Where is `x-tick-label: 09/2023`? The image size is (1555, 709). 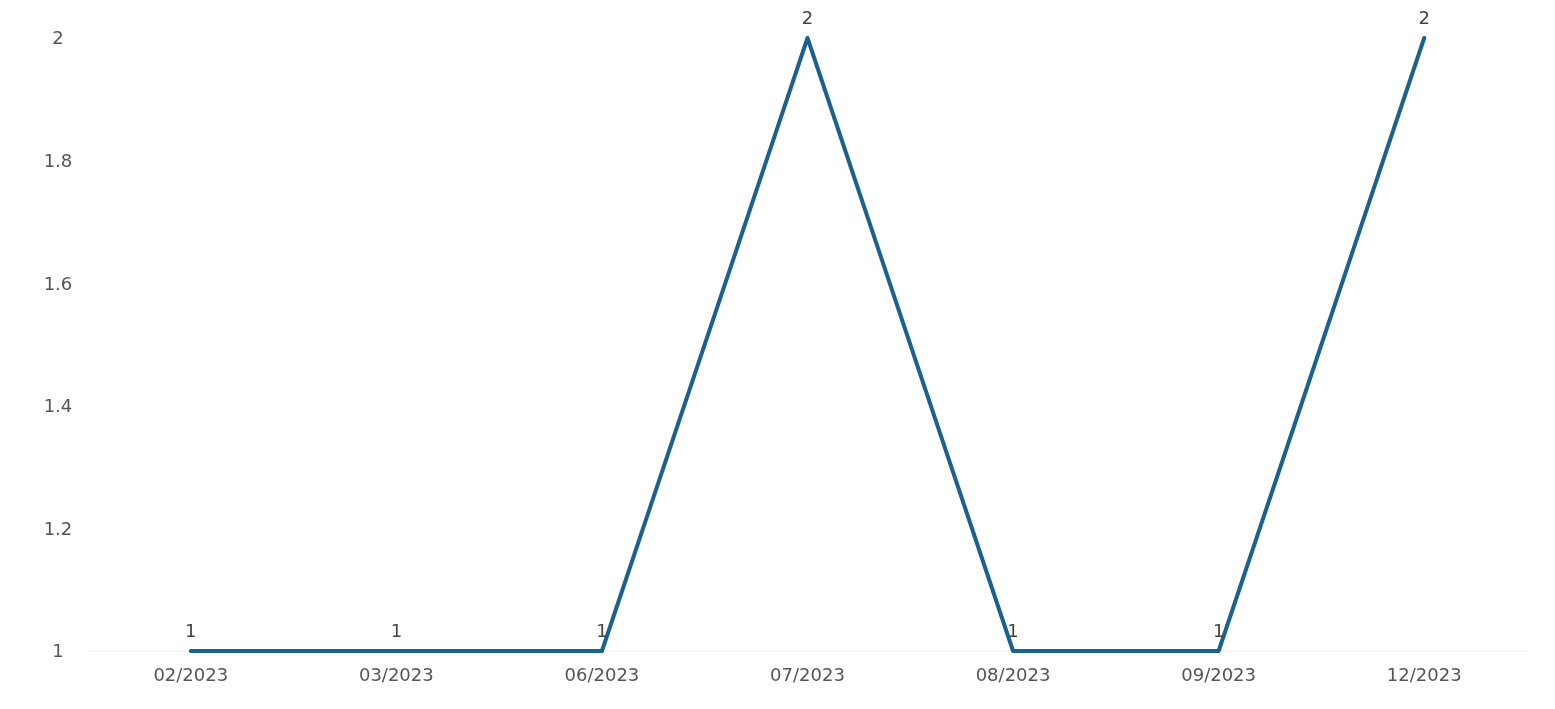
x-tick-label: 09/2023 is located at coordinates (1219, 674).